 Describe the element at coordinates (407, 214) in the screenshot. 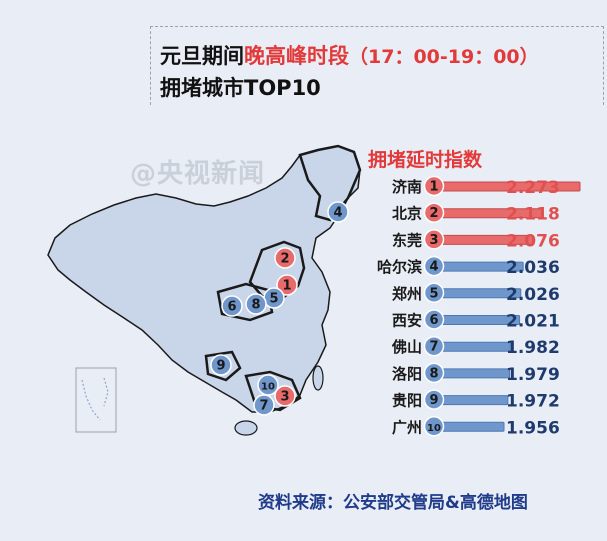

I see `category-label: 北京` at that location.